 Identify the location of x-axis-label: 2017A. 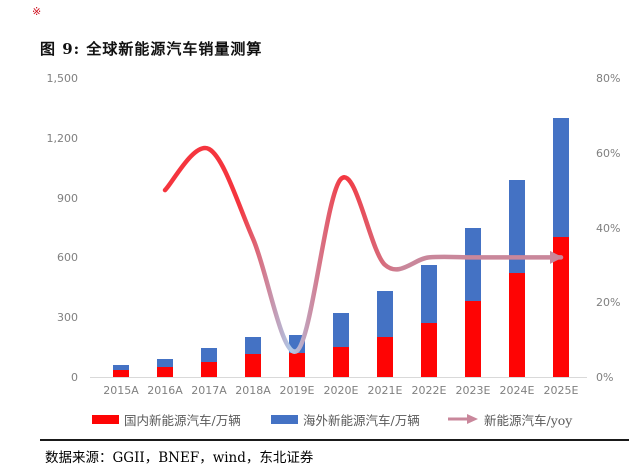
(209, 390).